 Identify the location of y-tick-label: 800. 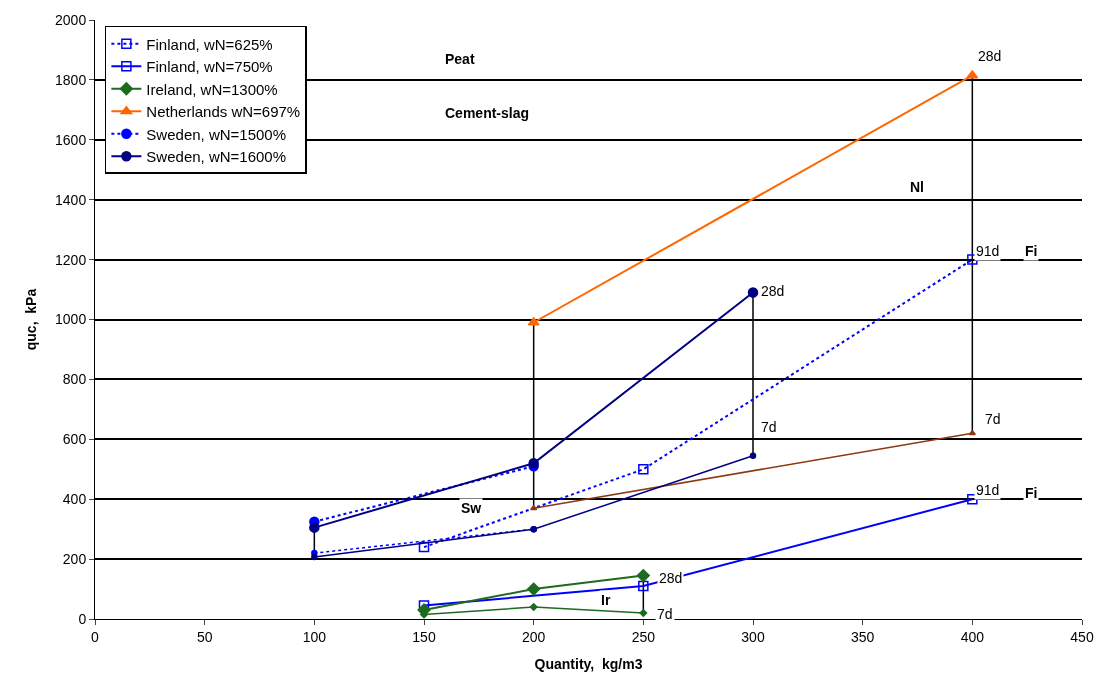
(74, 379).